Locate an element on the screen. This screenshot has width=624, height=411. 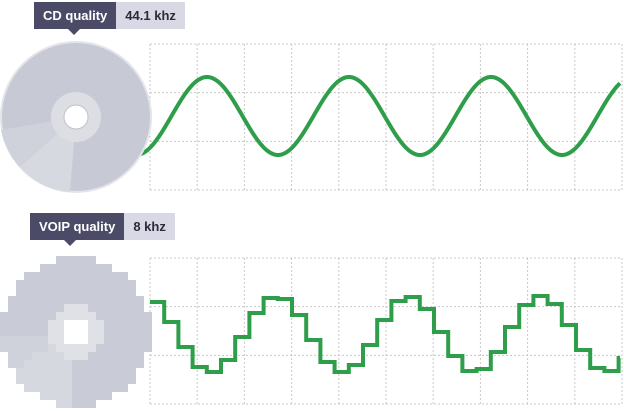
cd-quality-badge: CD quality 44.1 khz is located at coordinates (109, 18).